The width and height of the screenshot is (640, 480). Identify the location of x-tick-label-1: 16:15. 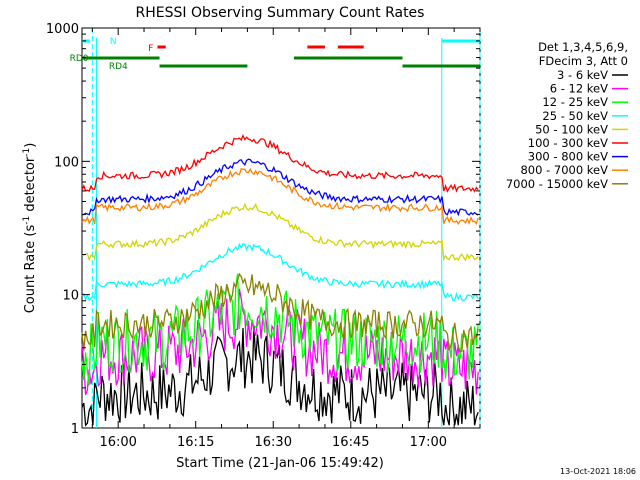
(195, 442).